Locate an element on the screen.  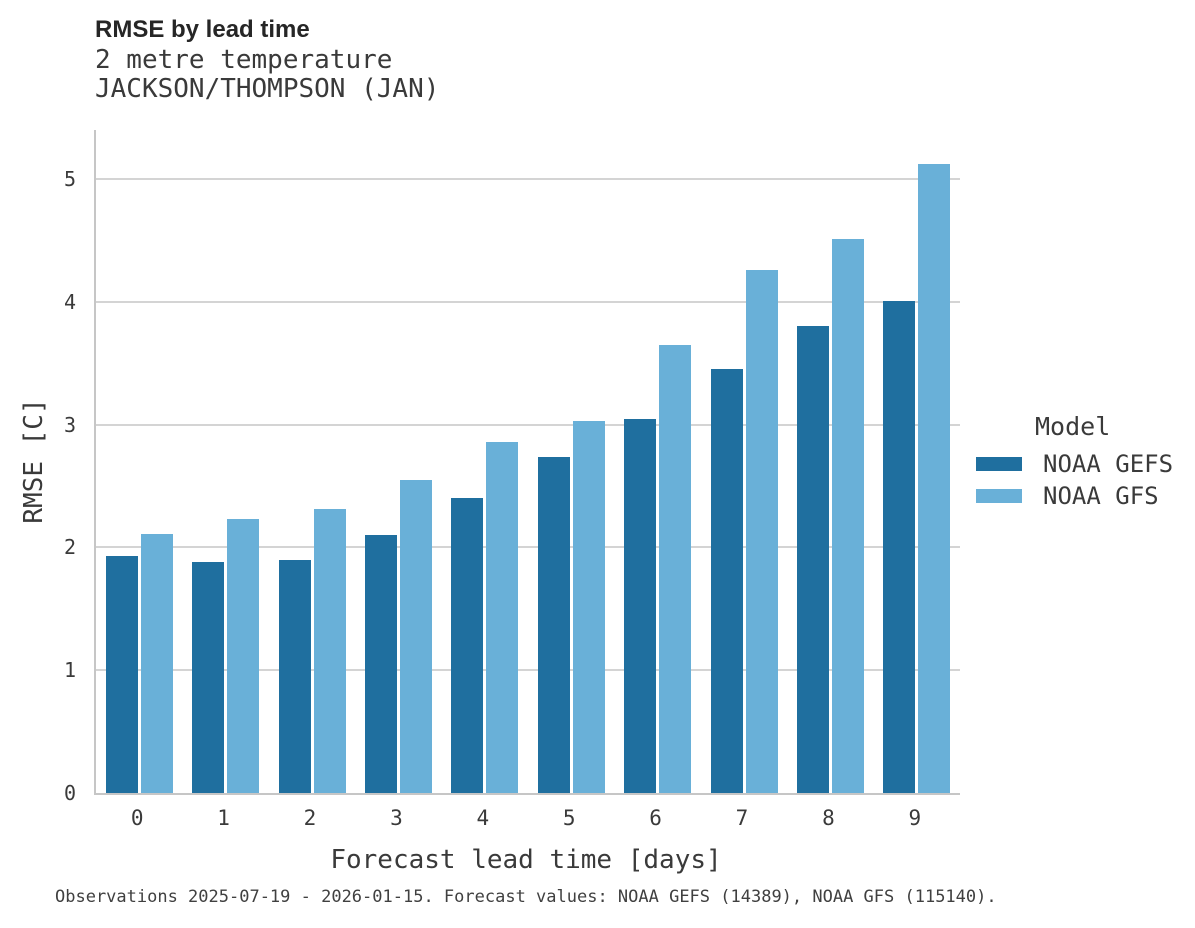
legend-swatch-noaa-gefs is located at coordinates (999, 464).